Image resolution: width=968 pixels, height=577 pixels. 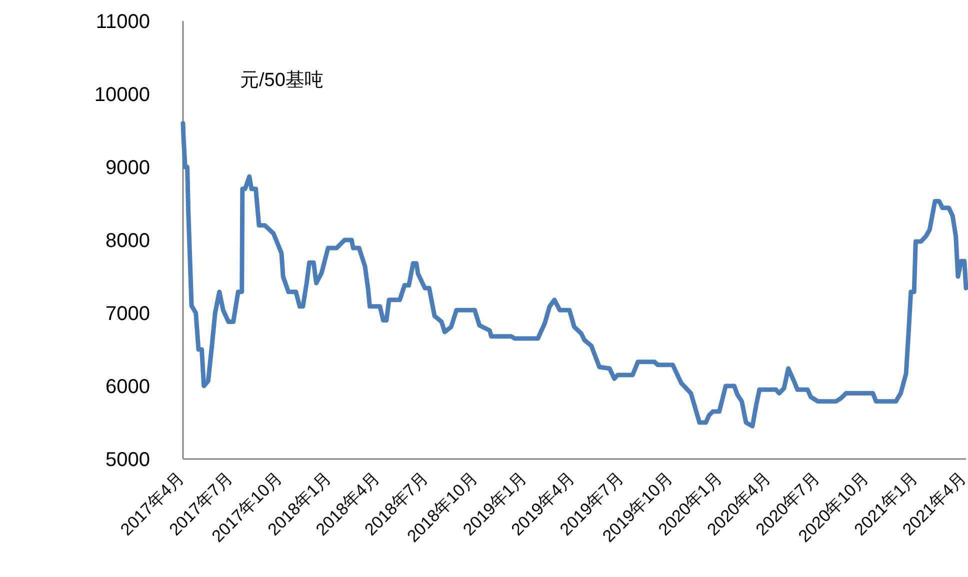 What do you see at coordinates (282, 80) in the screenshot?
I see `y-axis-title: 元/50基吨` at bounding box center [282, 80].